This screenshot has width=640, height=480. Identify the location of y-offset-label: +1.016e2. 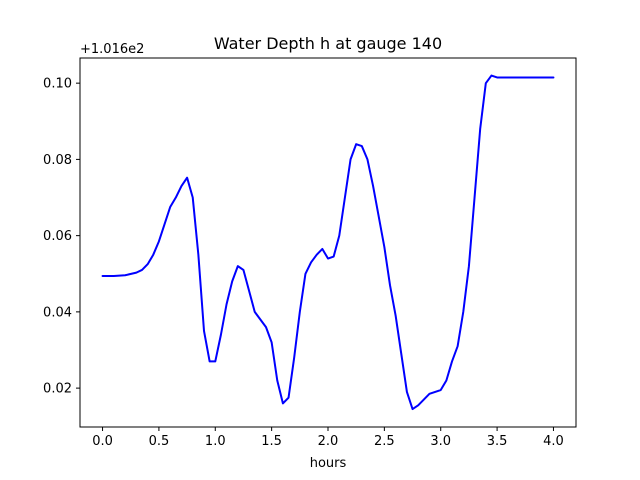
(112, 49).